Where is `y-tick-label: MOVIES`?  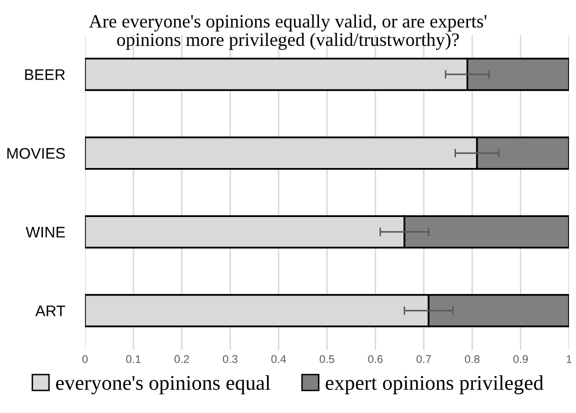
y-tick-label: MOVIES is located at coordinates (36, 153).